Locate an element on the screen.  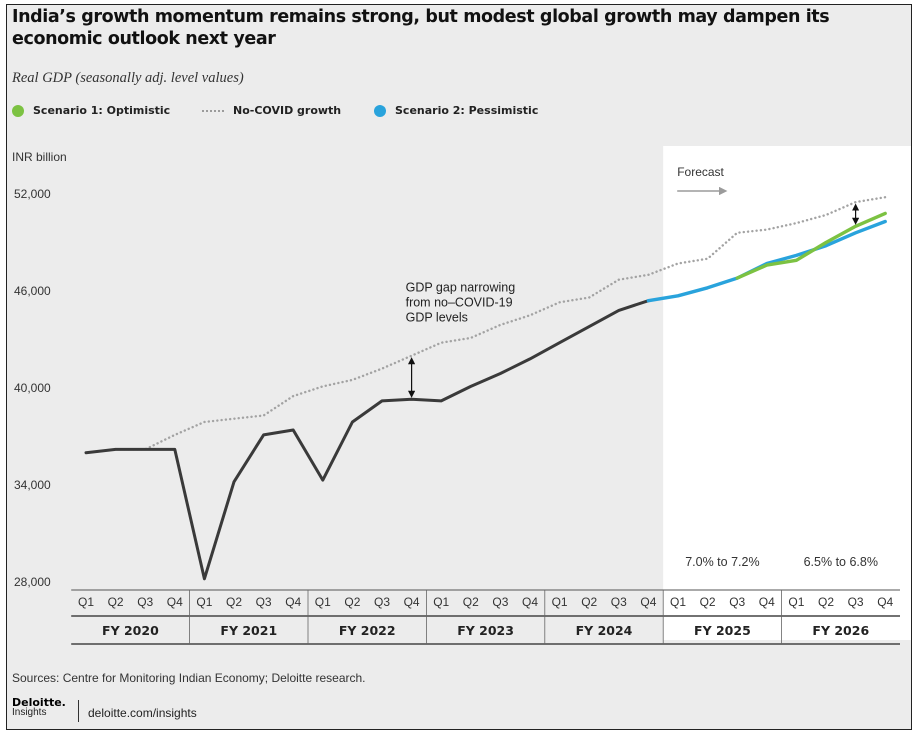
fiscal-year-label: FY 2022 is located at coordinates (367, 630).